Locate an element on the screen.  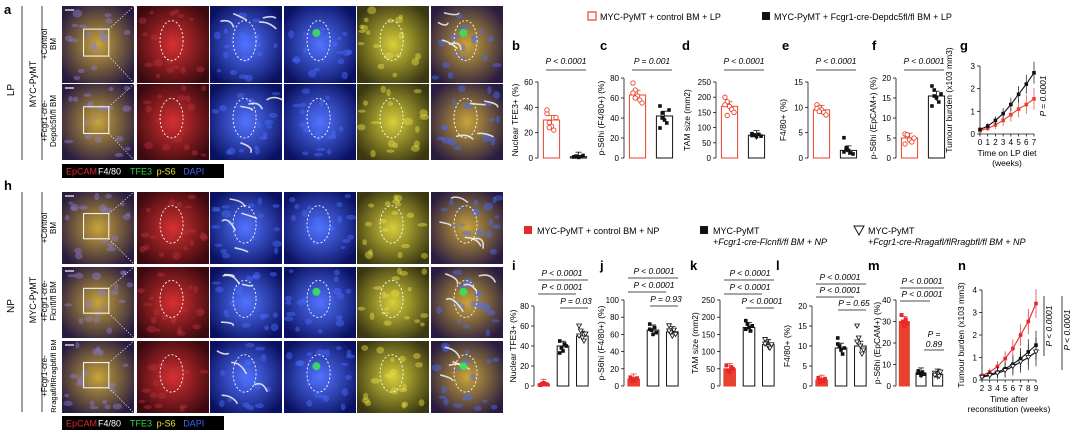
x-label-n-1: reconstitution (weeks) is located at coordinates (1009, 409).